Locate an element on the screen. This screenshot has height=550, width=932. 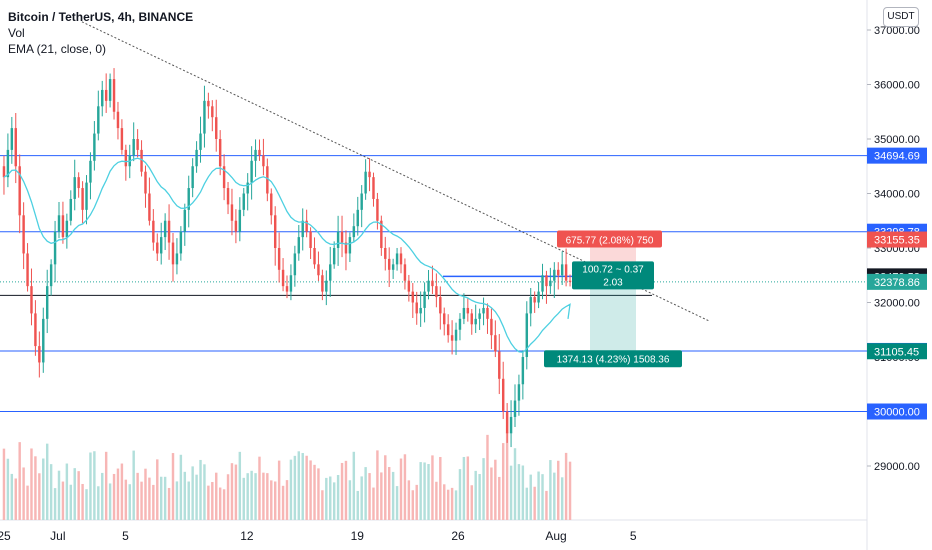
target-label-box is located at coordinates (613, 359).